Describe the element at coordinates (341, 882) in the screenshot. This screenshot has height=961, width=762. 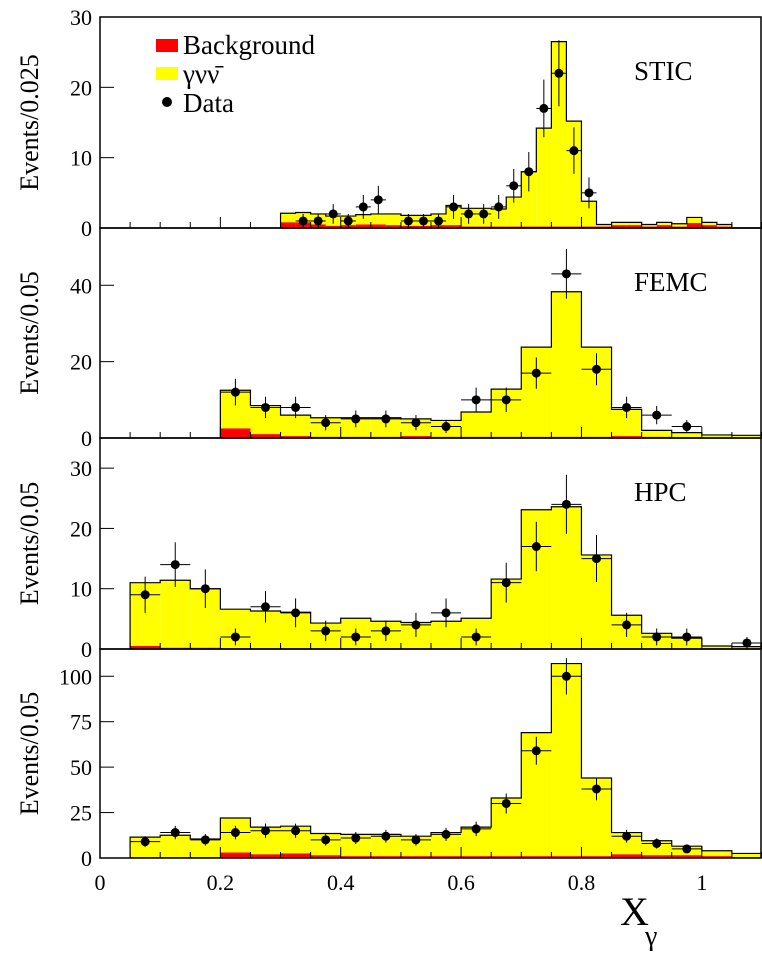
I see `x-tick-label: 0.4` at that location.